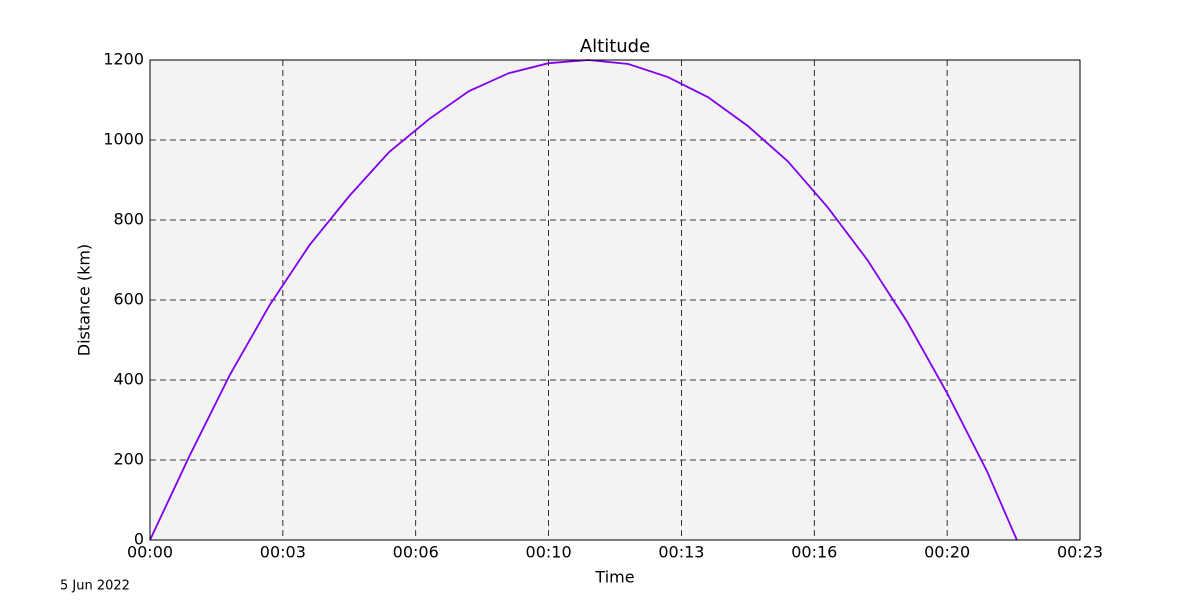 This screenshot has height=600, width=1200. I want to click on x-tick-label: 00:06, so click(416, 552).